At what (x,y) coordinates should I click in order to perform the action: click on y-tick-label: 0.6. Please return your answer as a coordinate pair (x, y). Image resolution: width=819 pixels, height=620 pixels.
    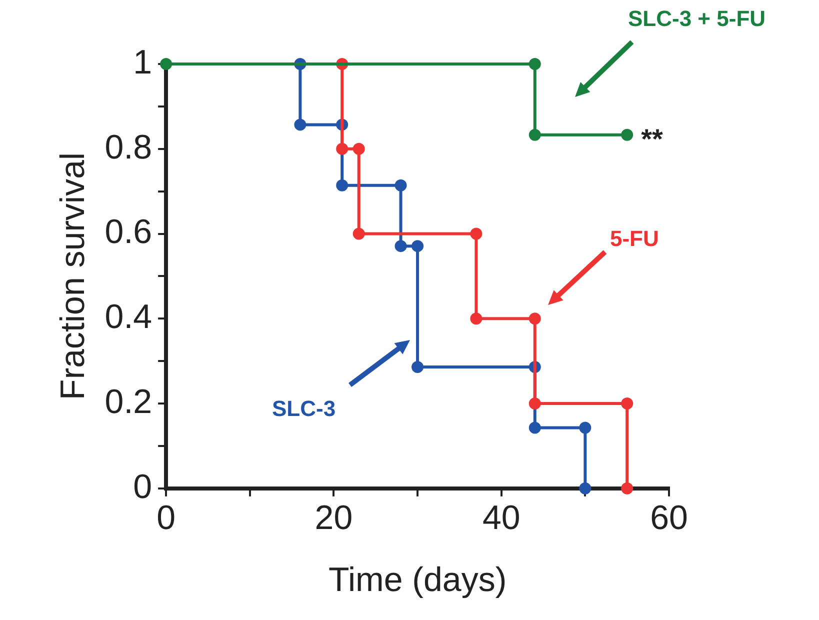
    Looking at the image, I should click on (128, 232).